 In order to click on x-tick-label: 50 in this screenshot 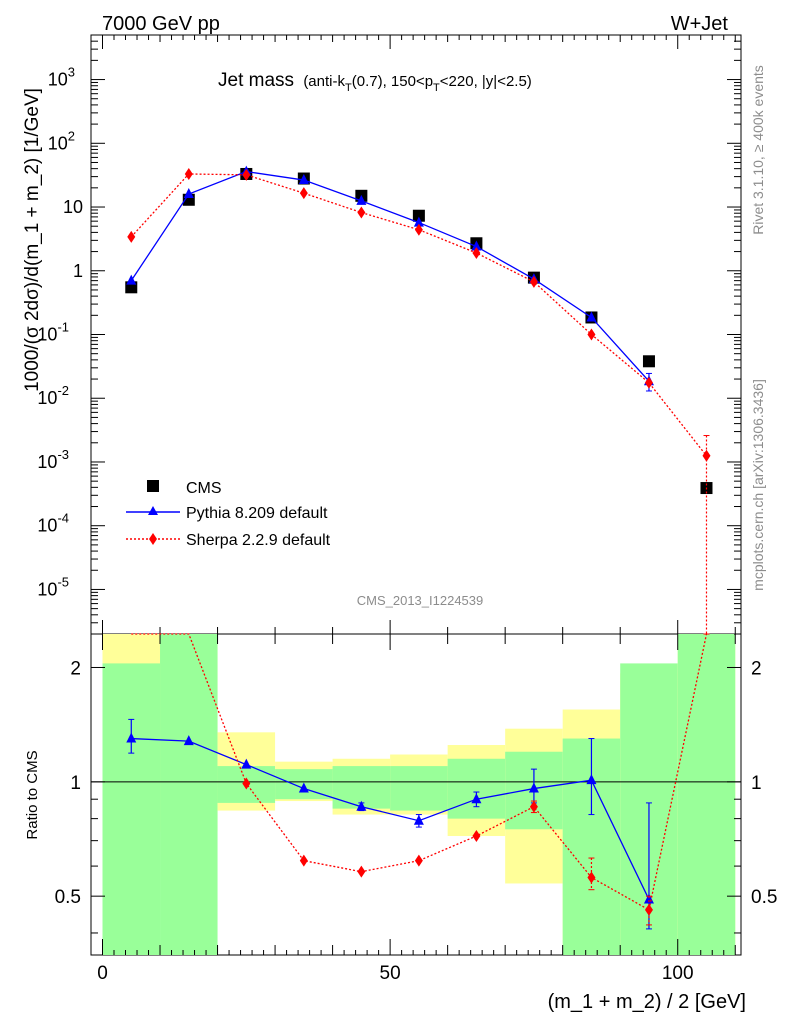, I will do `click(390, 973)`.